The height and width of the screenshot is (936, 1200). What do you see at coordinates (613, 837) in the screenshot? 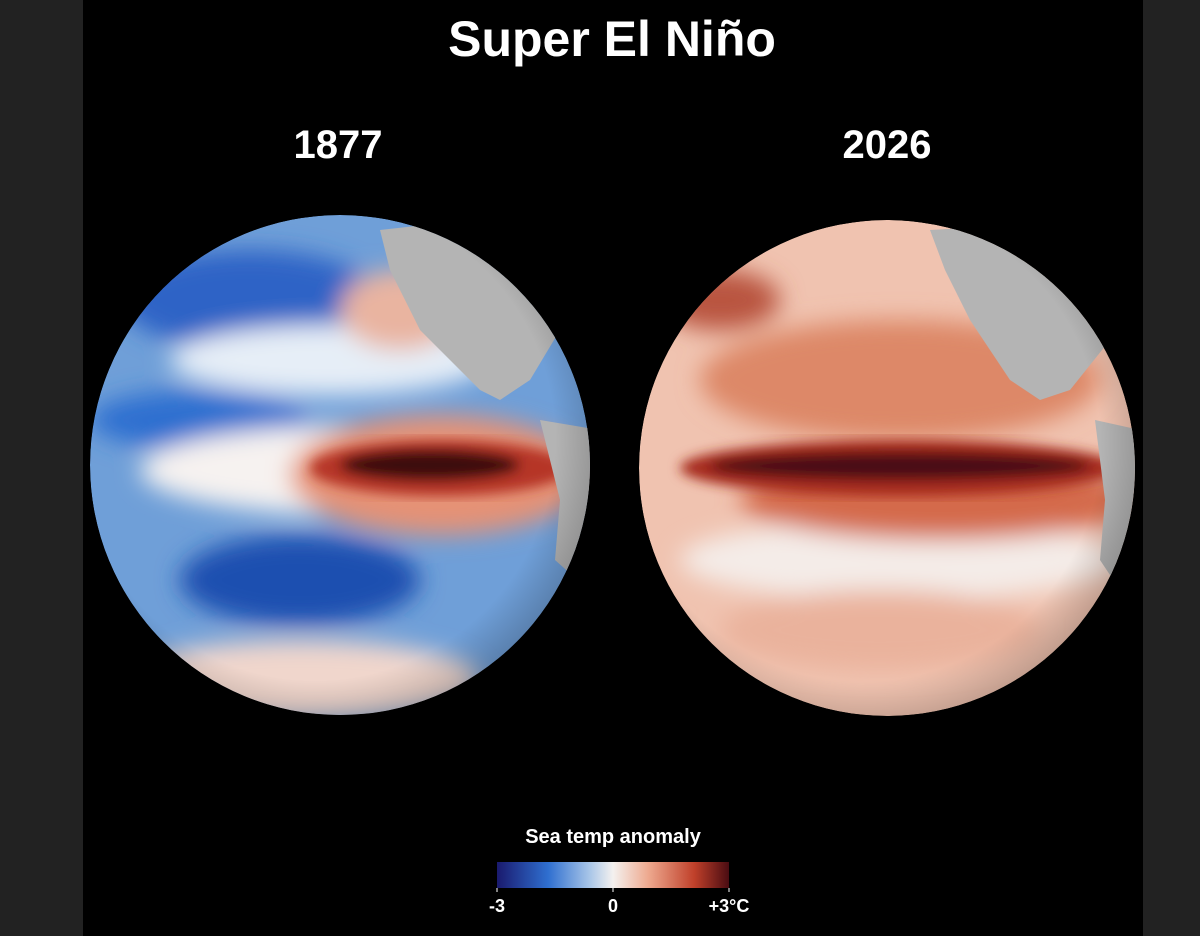
I see `legend-title: Sea temp anomaly` at bounding box center [613, 837].